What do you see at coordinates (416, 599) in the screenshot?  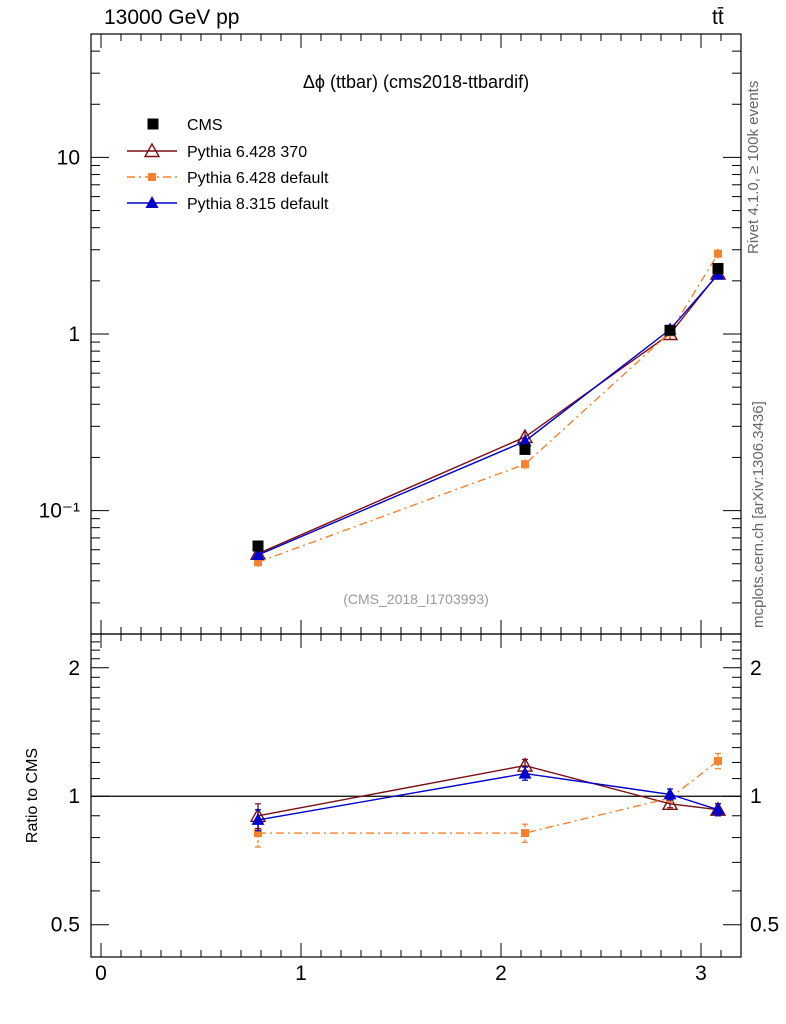 I see `analysis-id-watermark: (CMS_2018_I1703993)` at bounding box center [416, 599].